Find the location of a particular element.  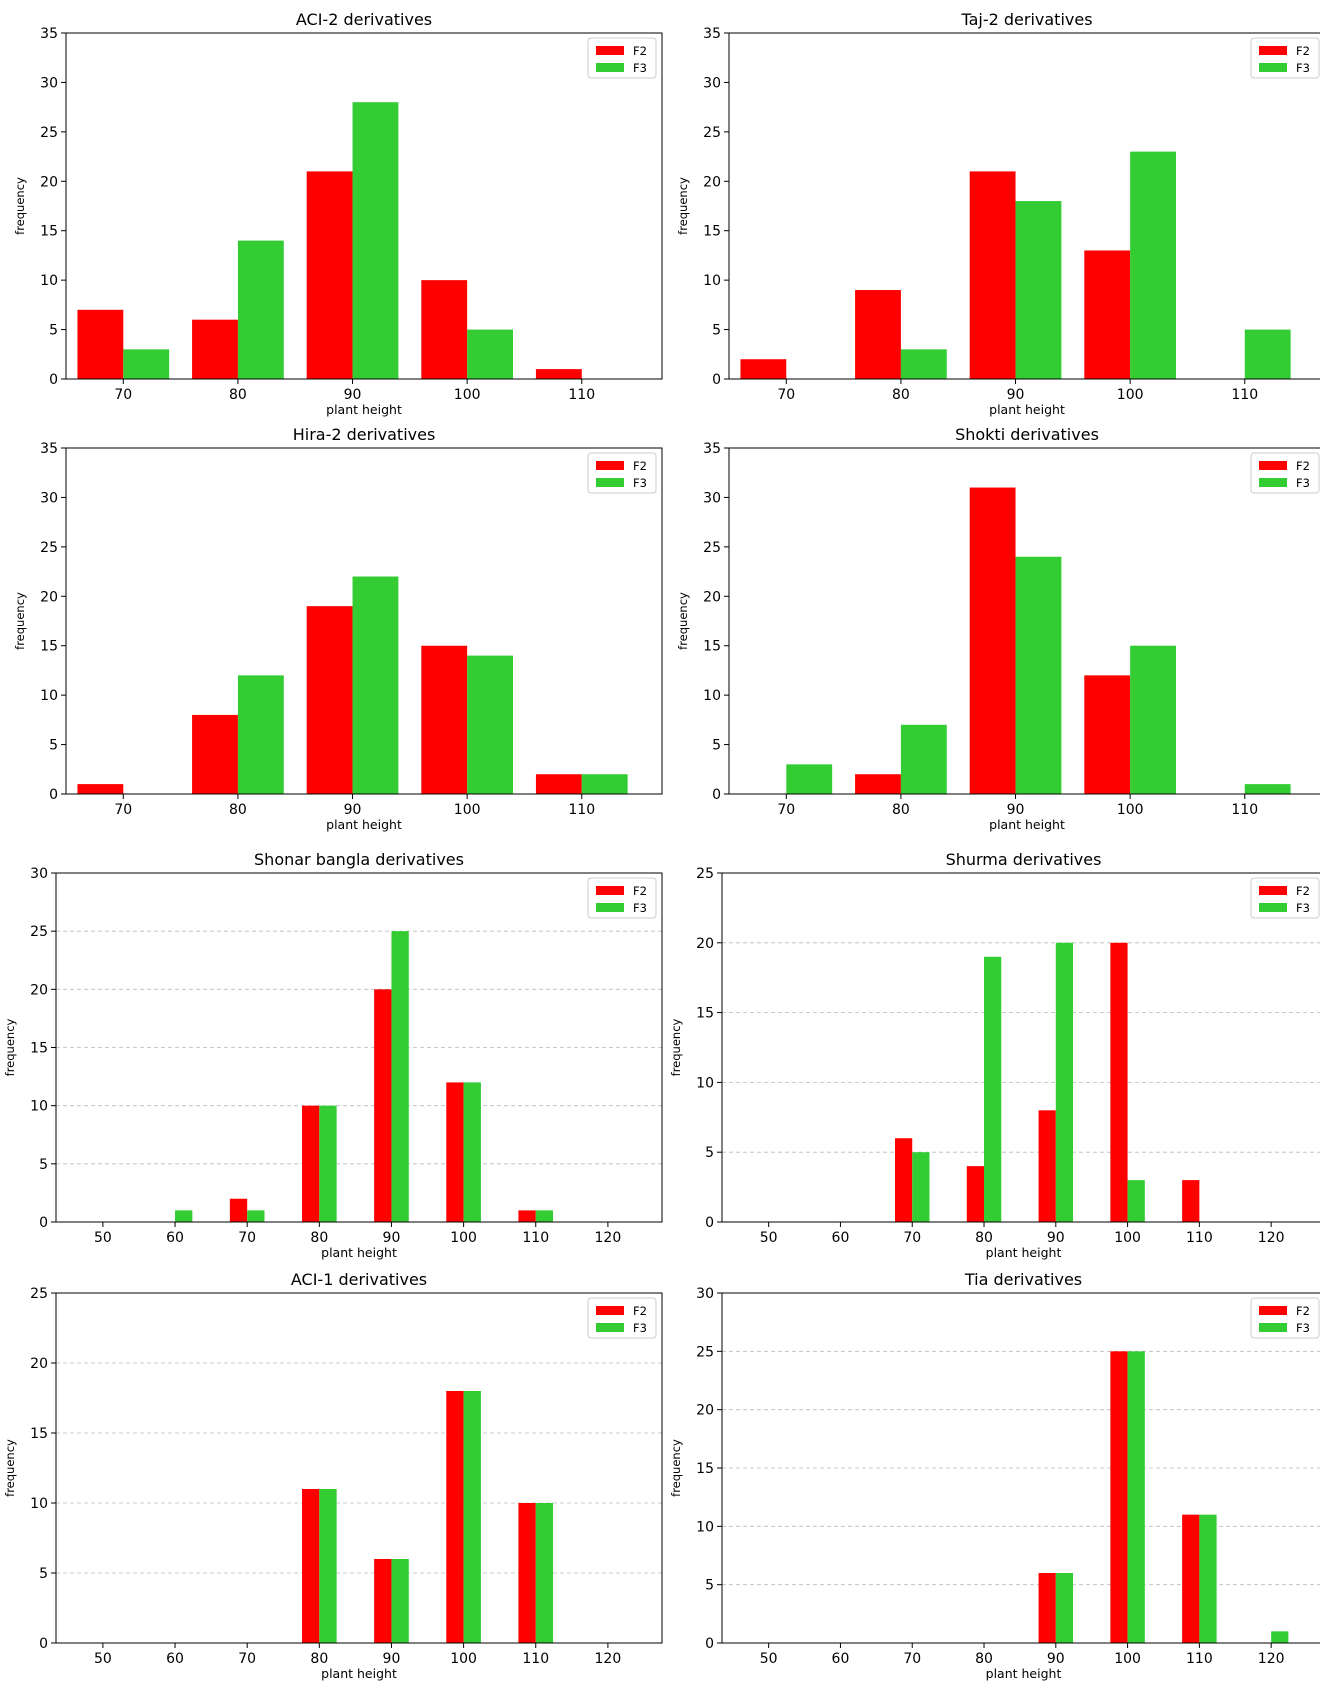

y-tick-label: 15 is located at coordinates (712, 232).